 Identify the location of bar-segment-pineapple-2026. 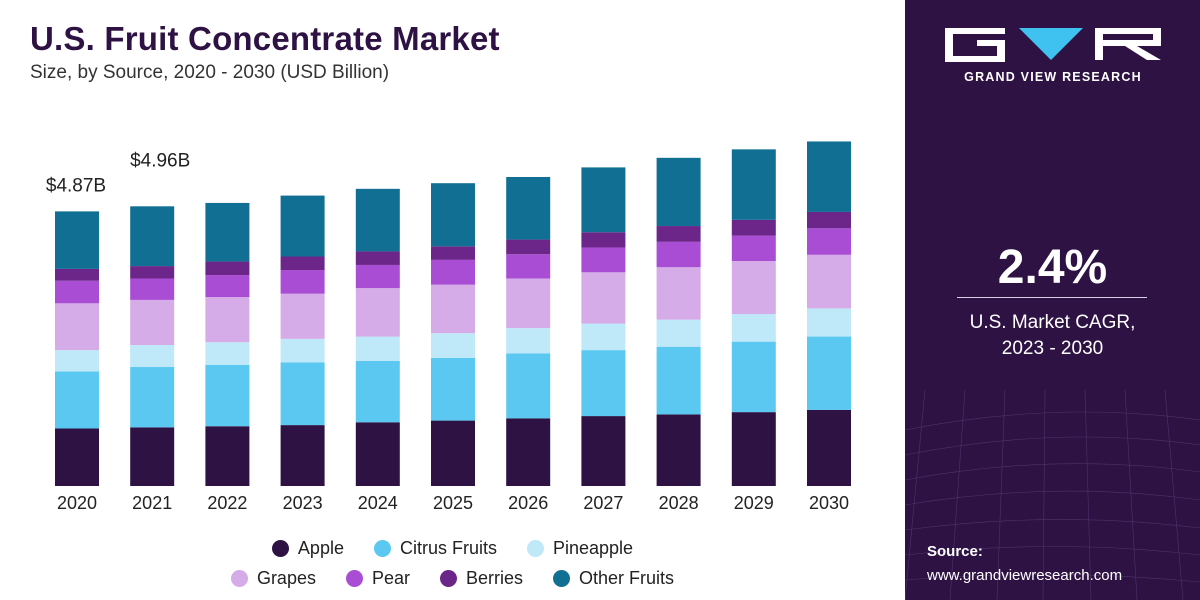
(528, 341).